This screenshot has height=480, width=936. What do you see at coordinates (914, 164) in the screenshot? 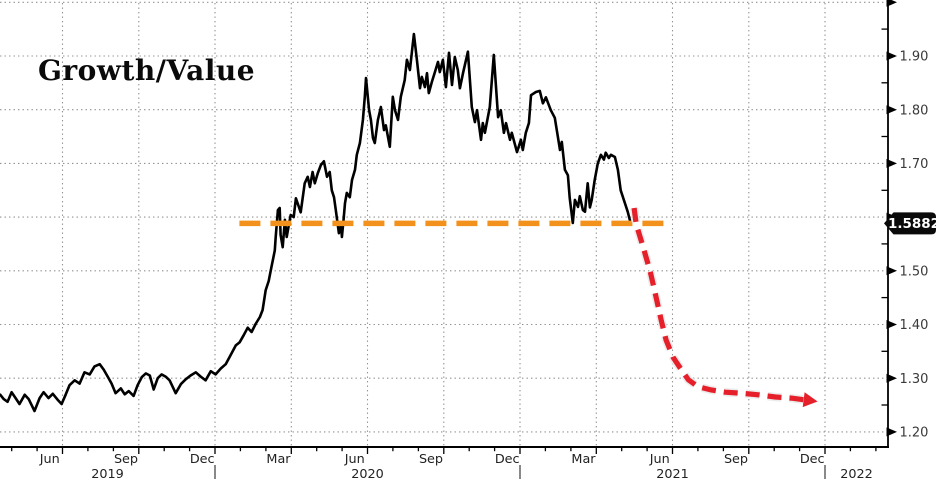
I see `y-tick-label: 1.70` at bounding box center [914, 164].